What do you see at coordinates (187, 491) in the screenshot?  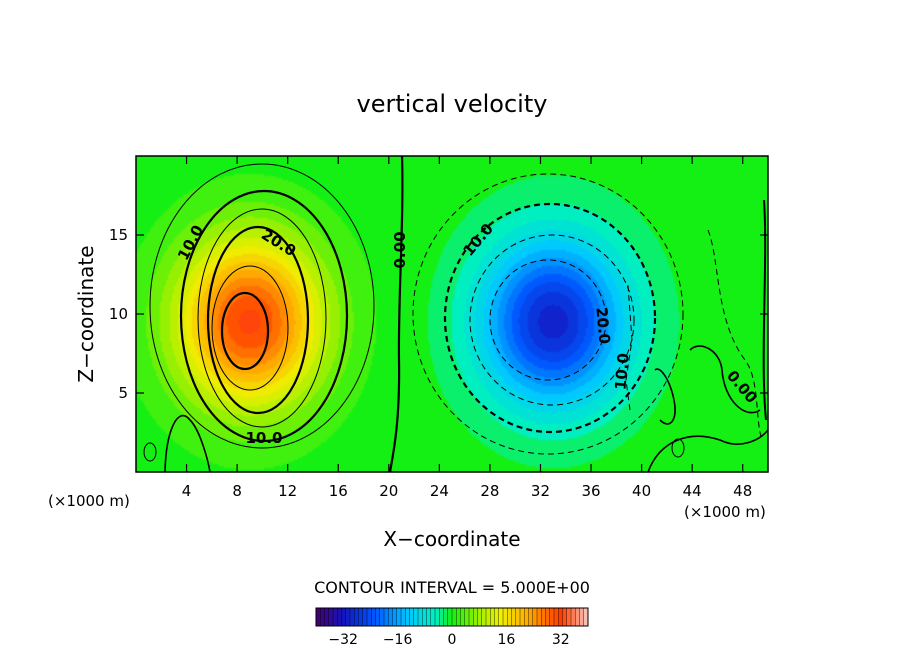 I see `x-tick-label: 4` at bounding box center [187, 491].